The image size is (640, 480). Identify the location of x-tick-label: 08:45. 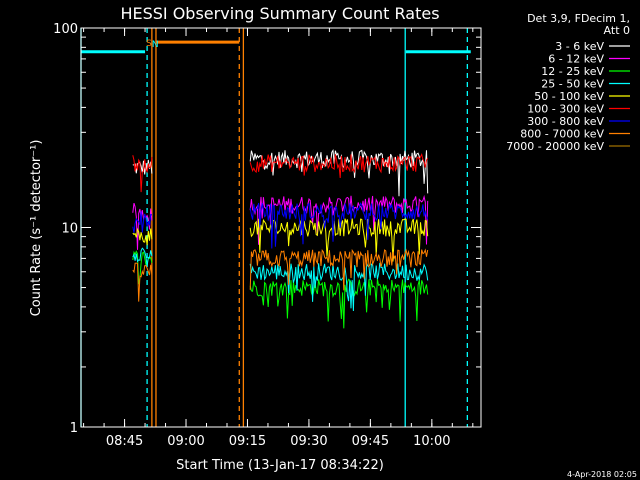
(124, 441).